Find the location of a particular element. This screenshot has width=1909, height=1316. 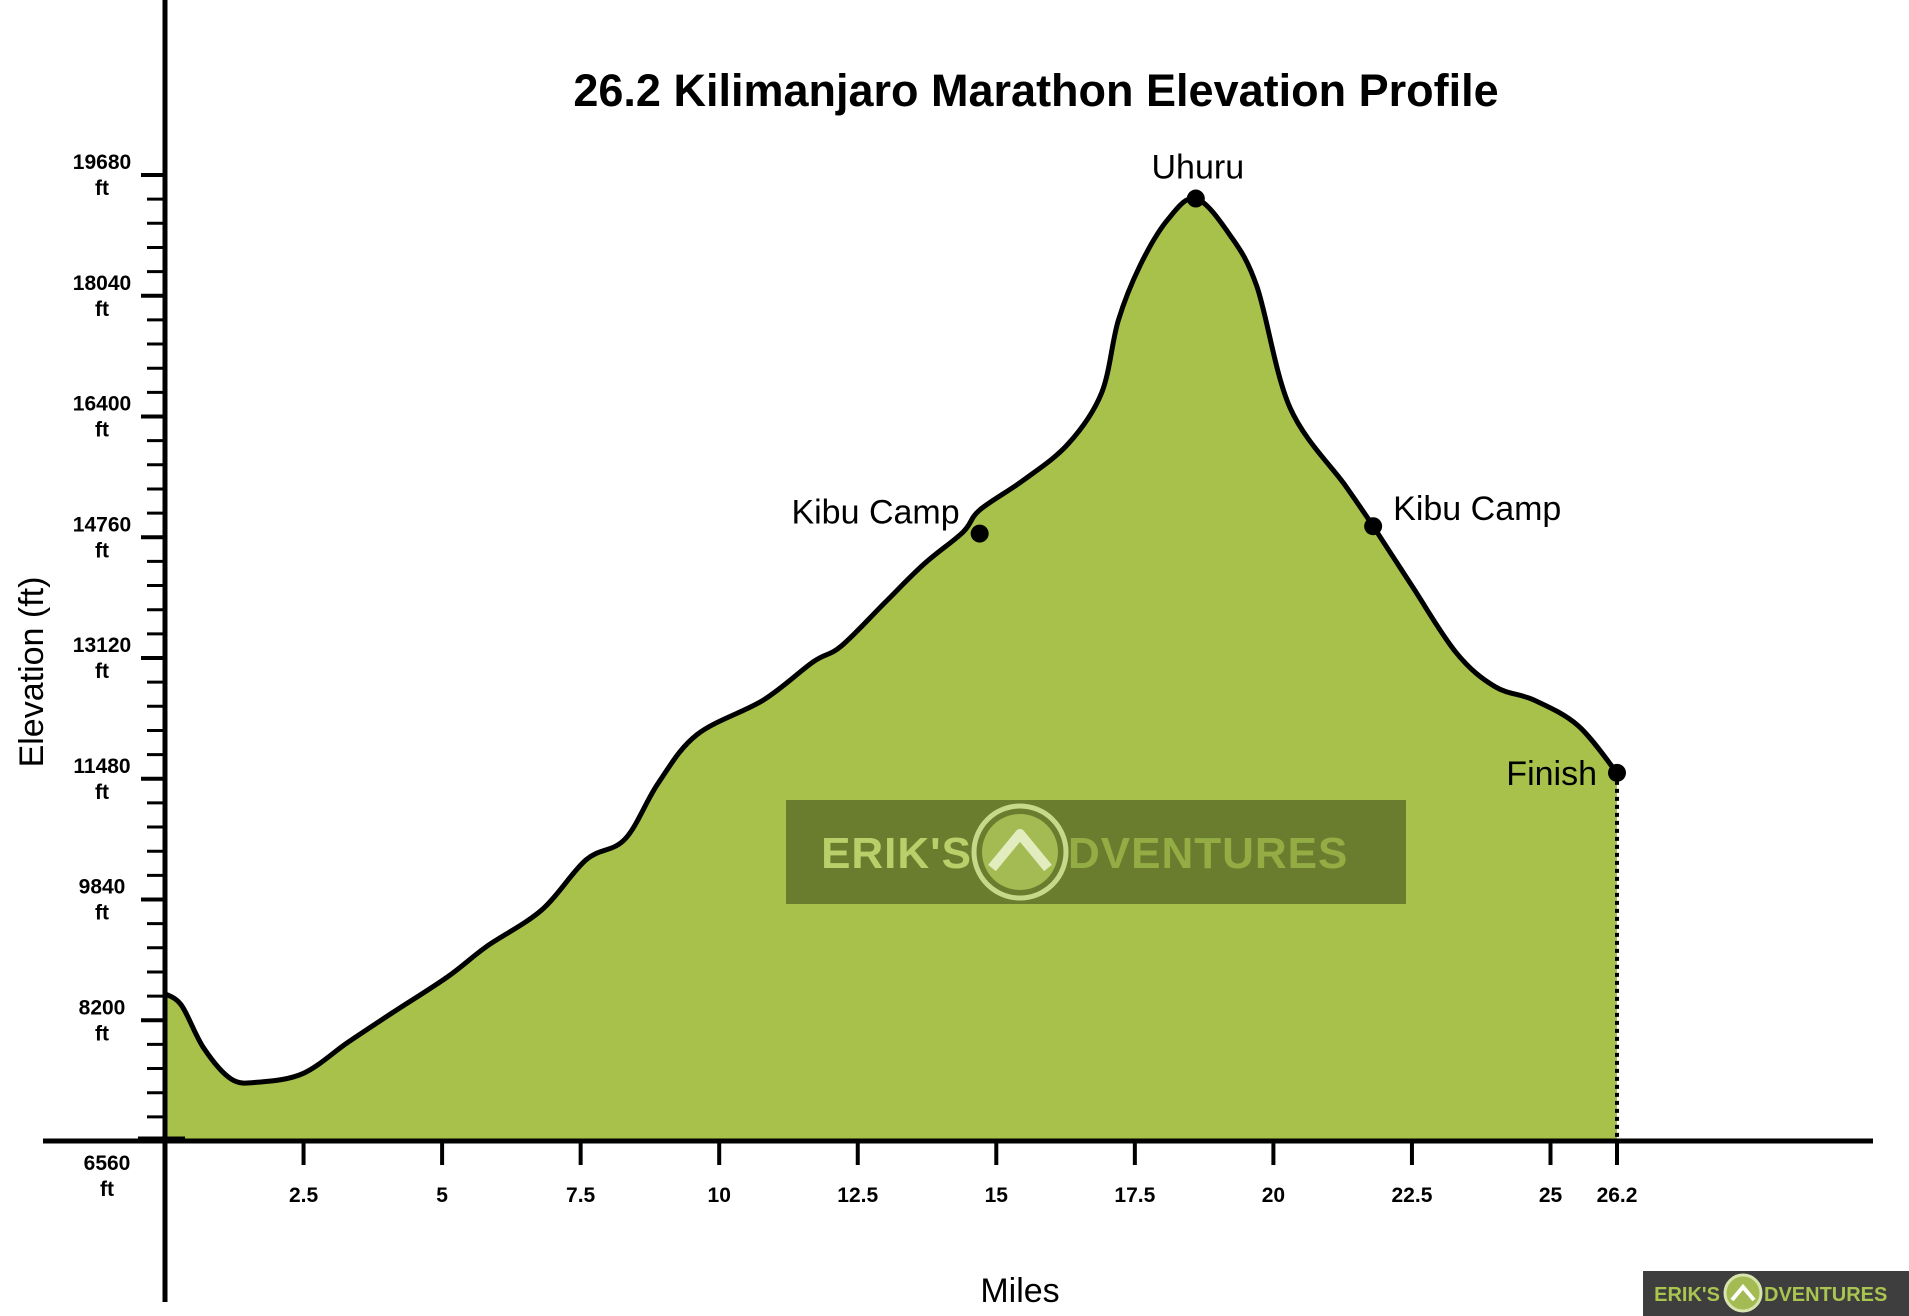

footer-circle-icon is located at coordinates (1743, 1293).